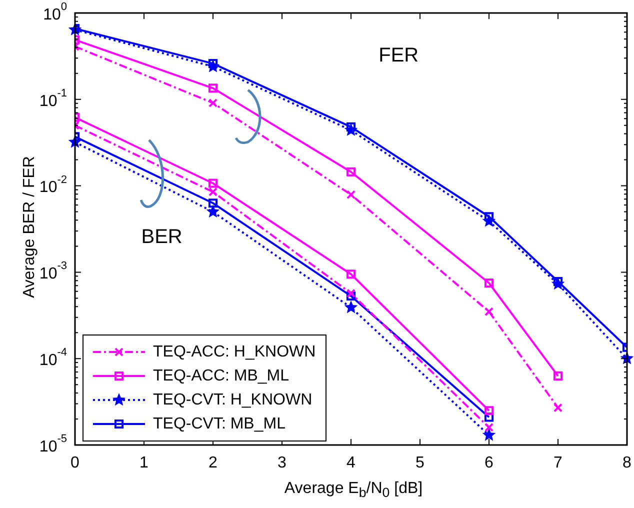  I want to click on x-tick-label: 2, so click(213, 463).